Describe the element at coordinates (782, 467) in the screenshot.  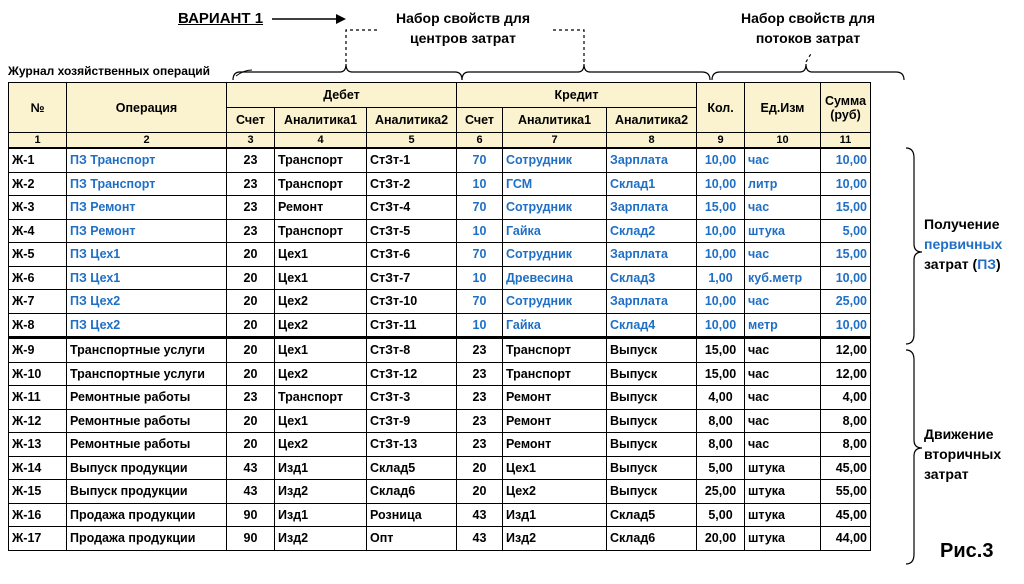
I see `cell-unit: штука` at that location.